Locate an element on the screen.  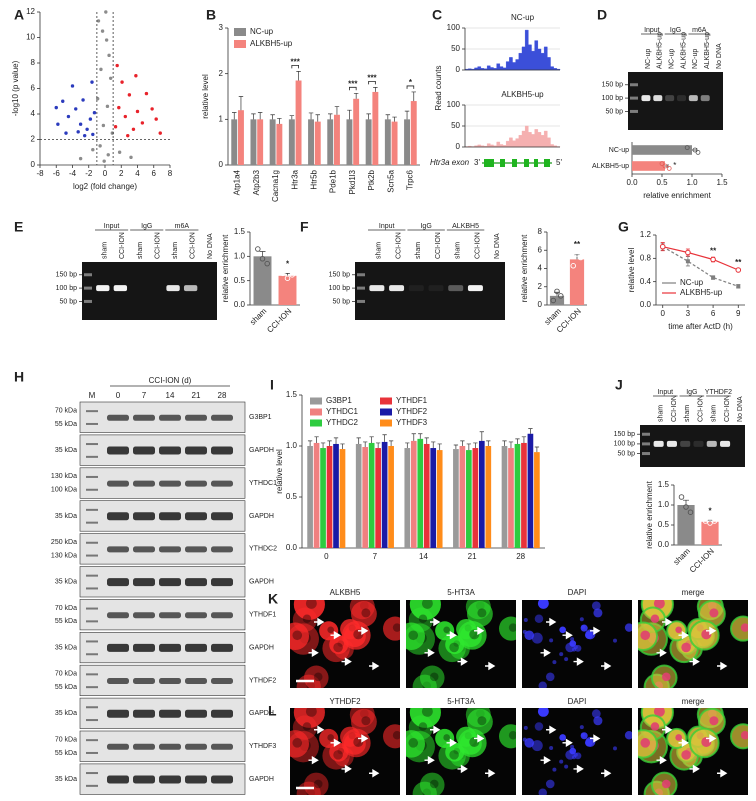
lane-label: NC-up is located at coordinates (671, 59).